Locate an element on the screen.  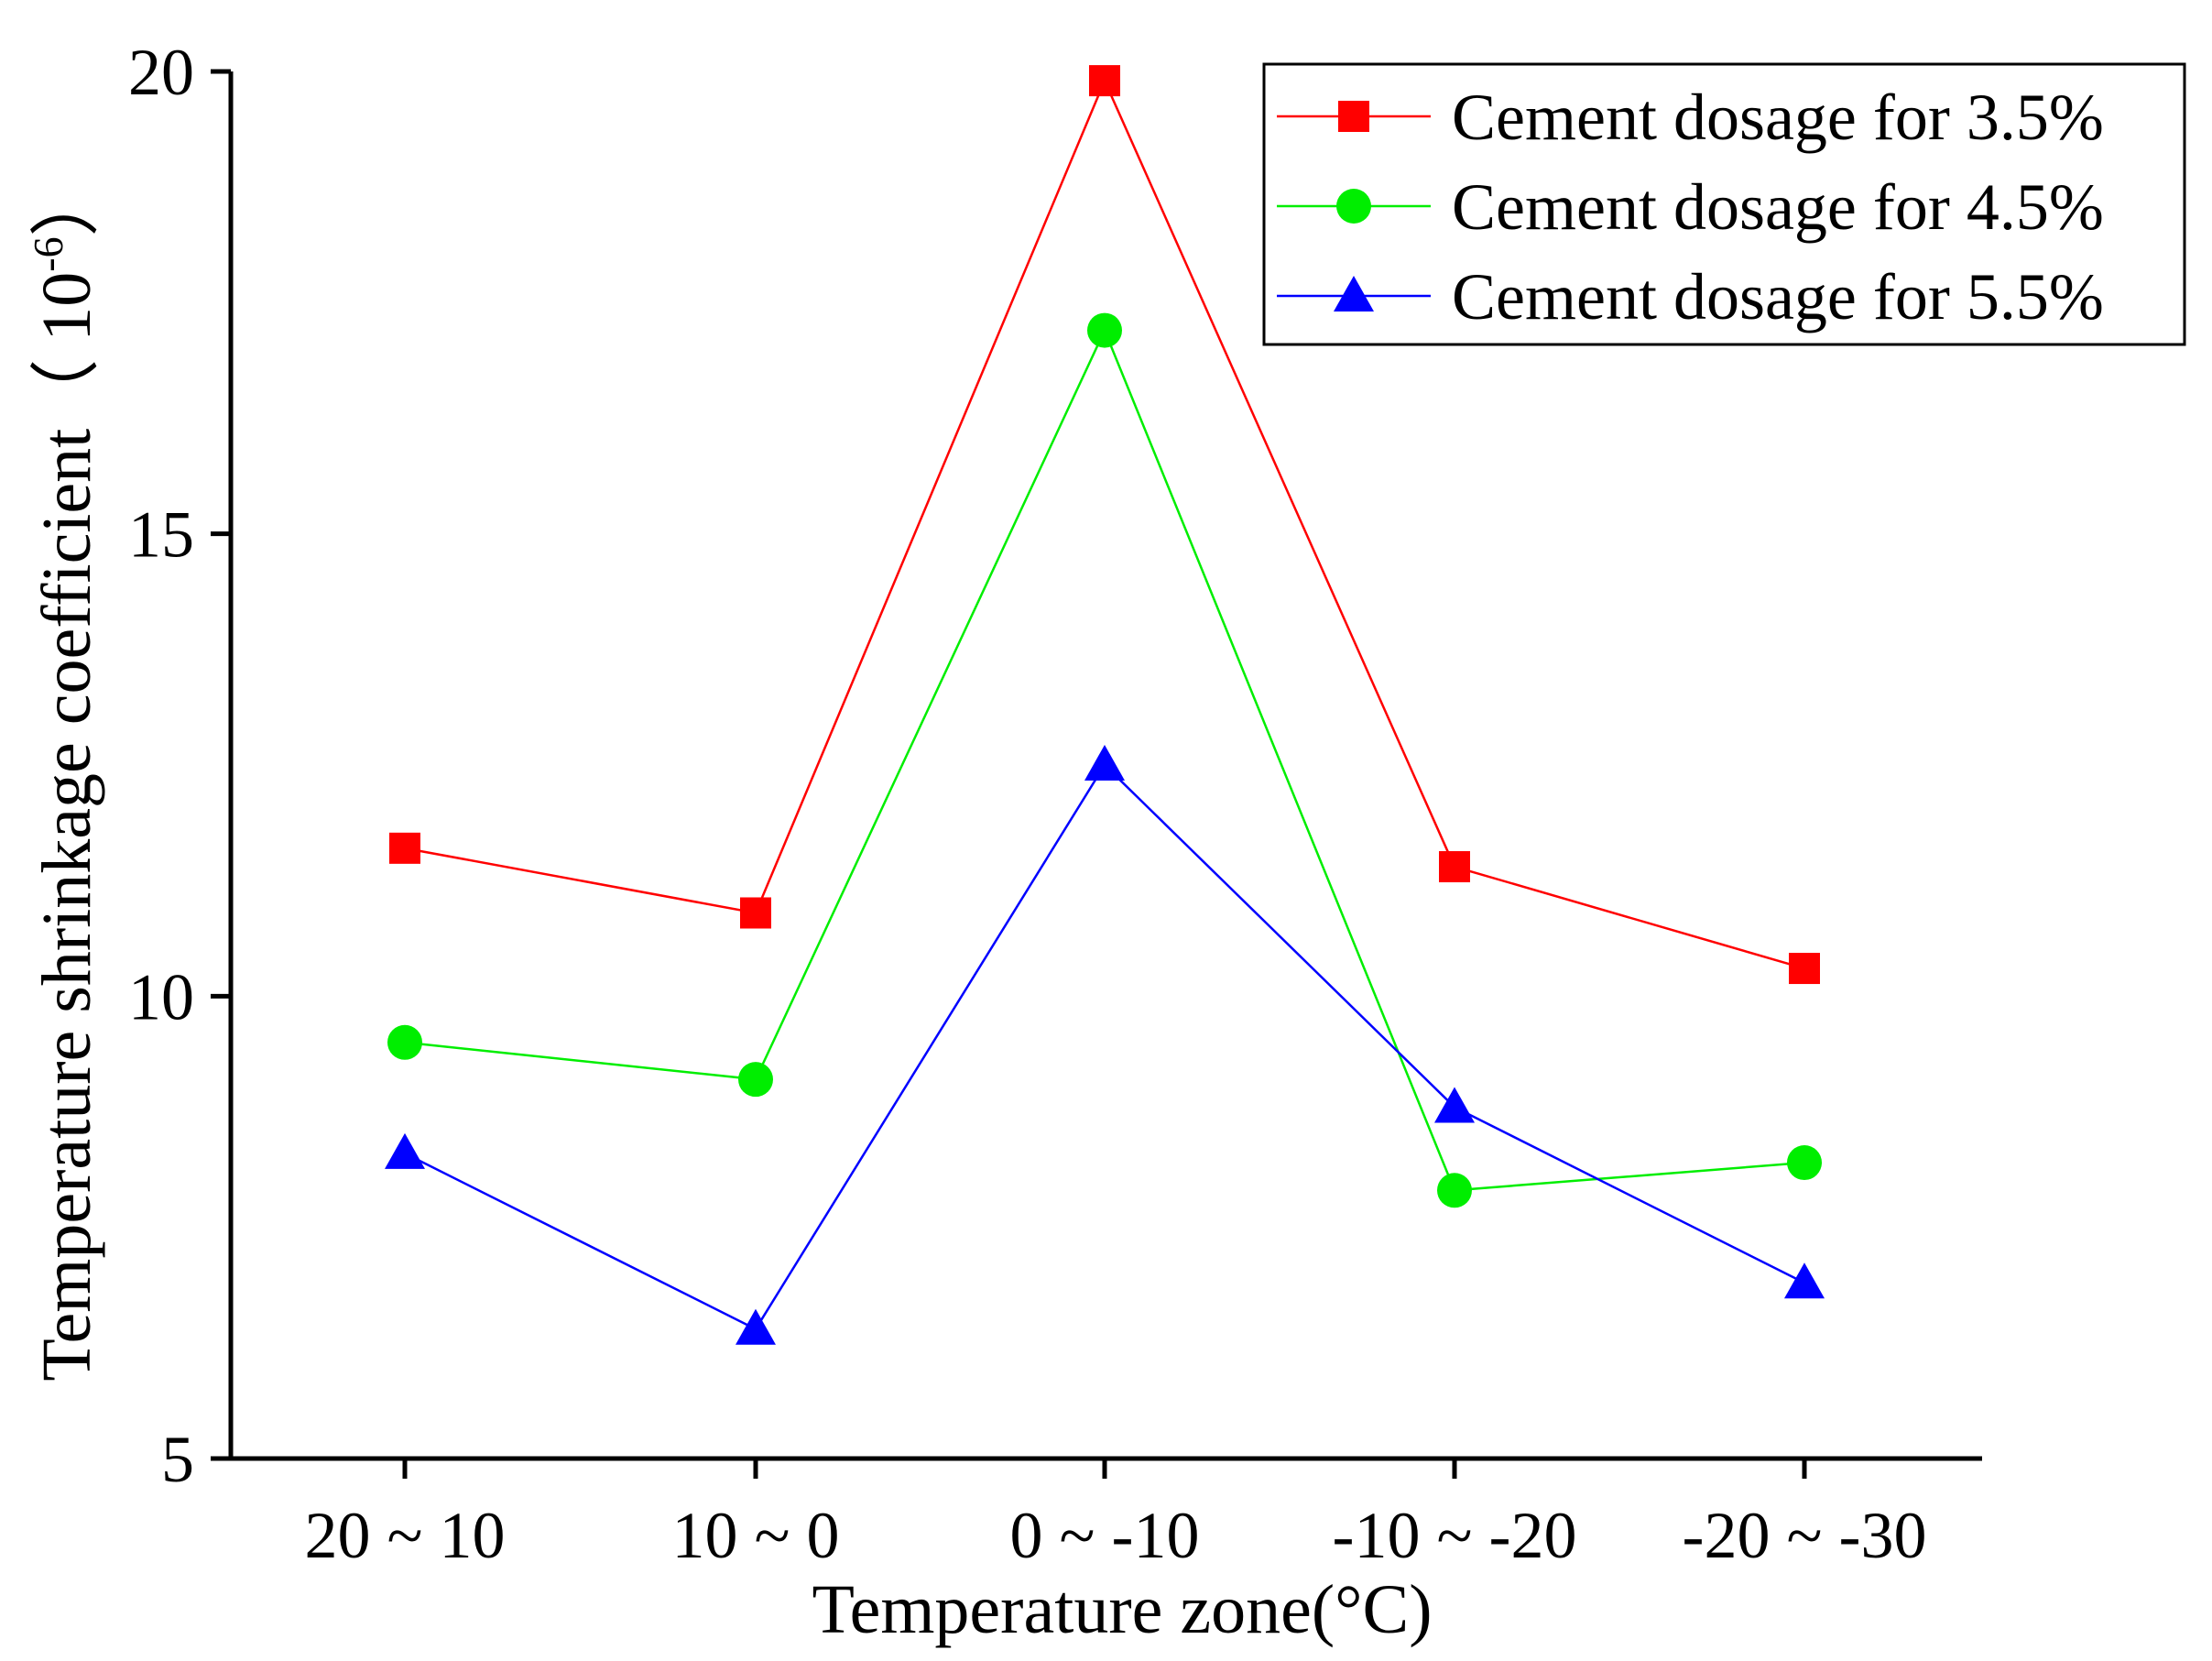
y-axis-title-close: ） is located at coordinates (66, 202).